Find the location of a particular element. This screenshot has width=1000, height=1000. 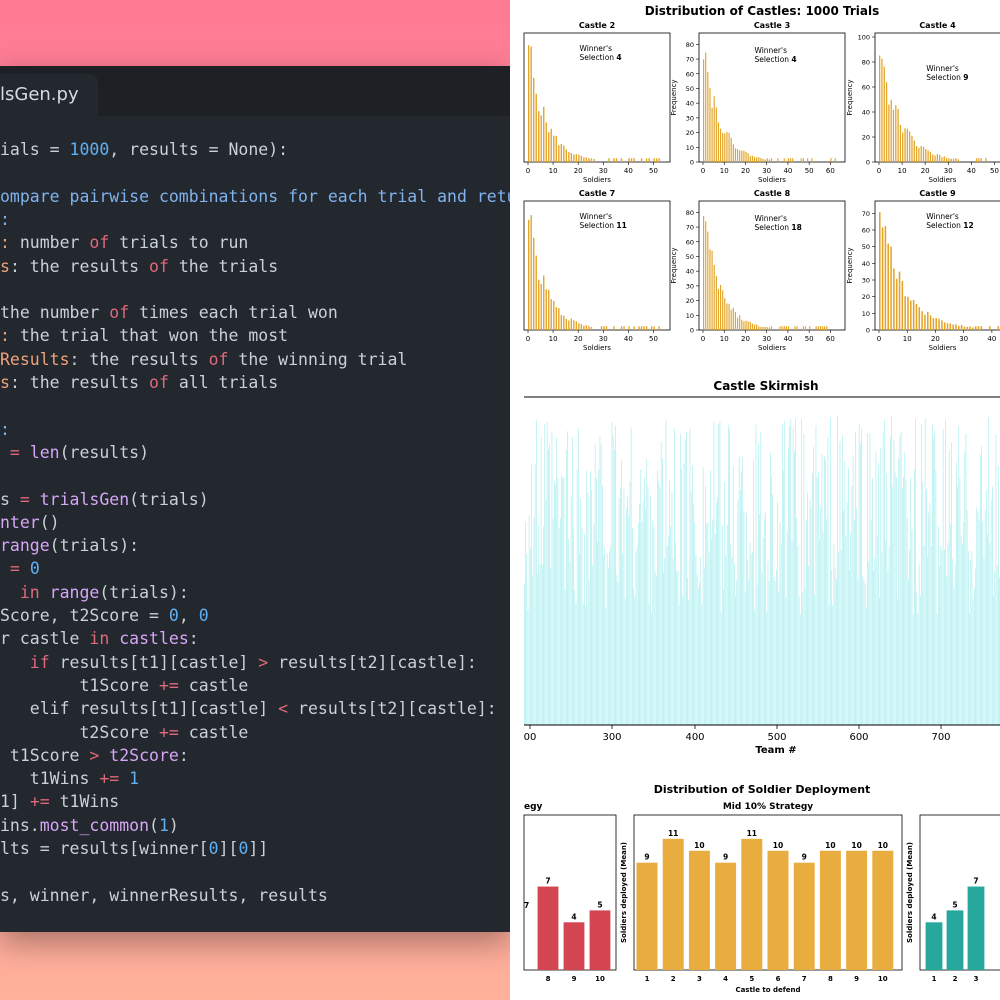

x-tick-label: 1 is located at coordinates (647, 979).